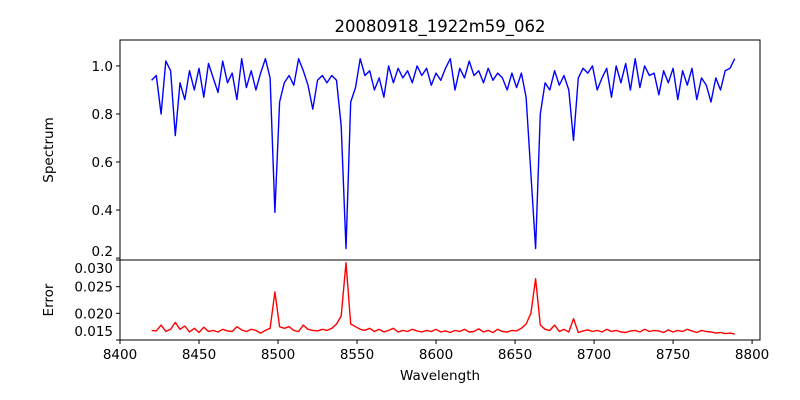  I want to click on x-tick-label: 8650, so click(515, 355).